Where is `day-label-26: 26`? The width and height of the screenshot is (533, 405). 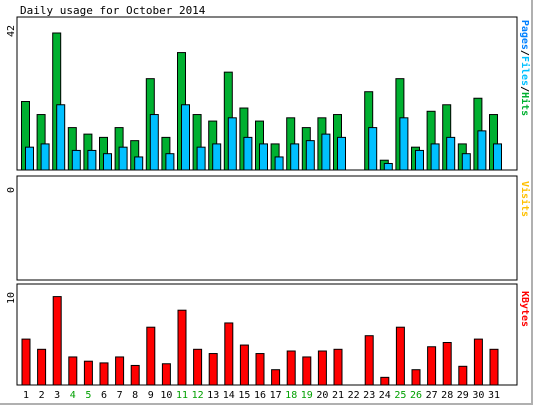 day-label-26: 26 is located at coordinates (416, 395).